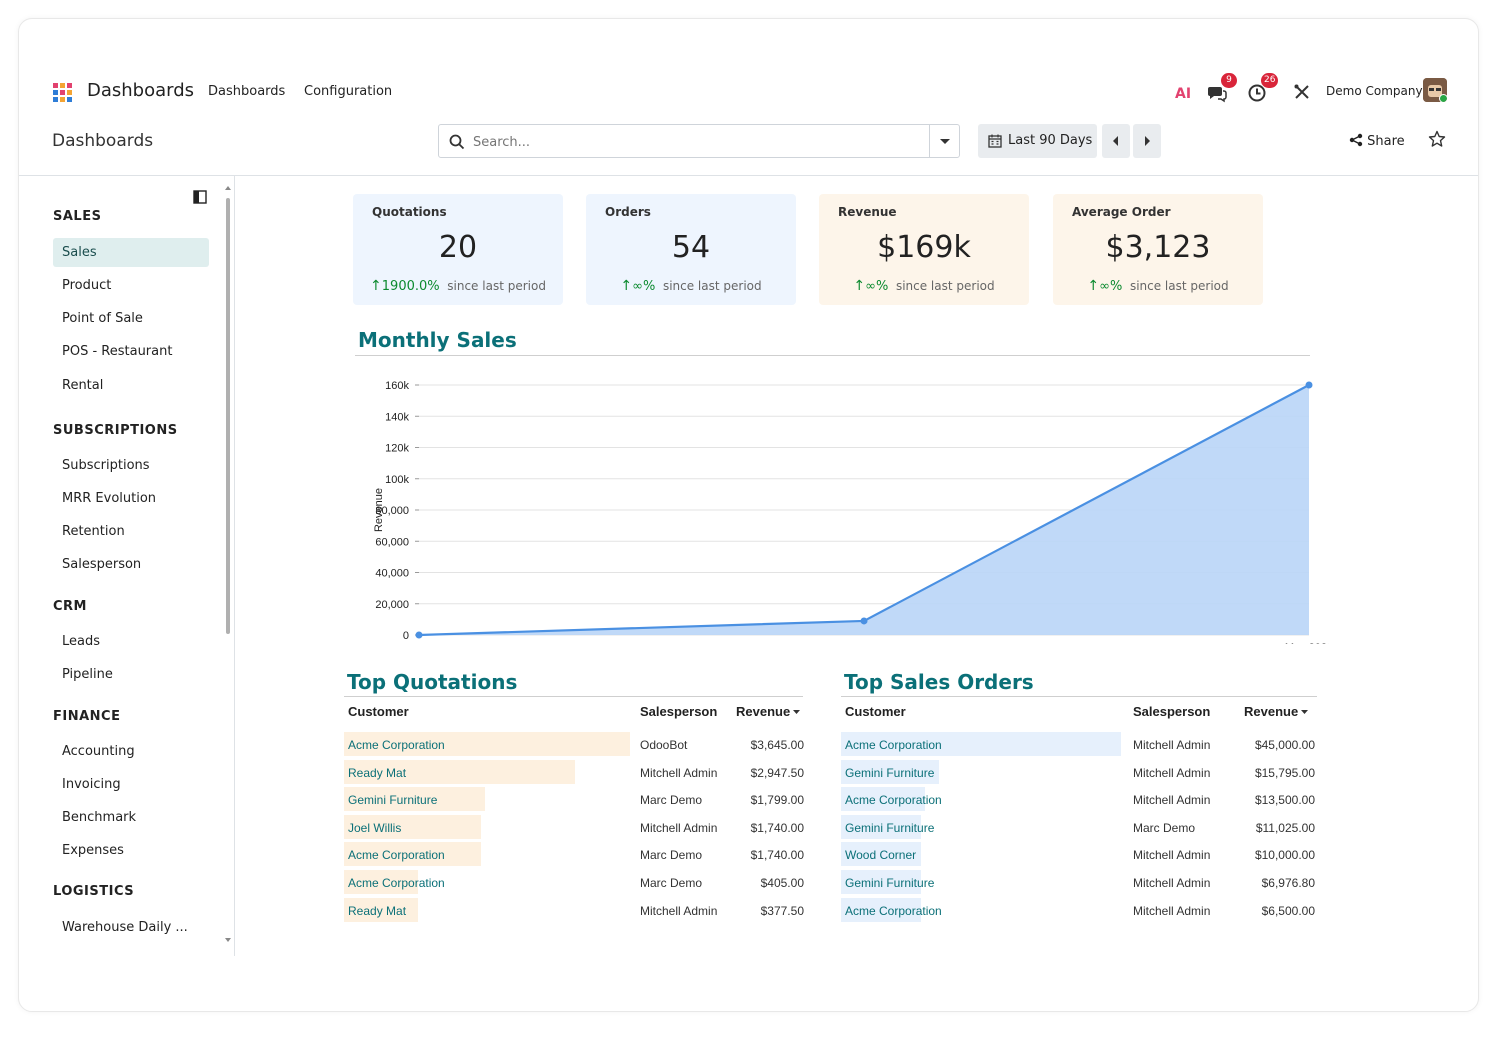 The image size is (1499, 1049). I want to click on table-row: Acme Corporation Mitchell Admin $13,500.00, so click(1079, 800).